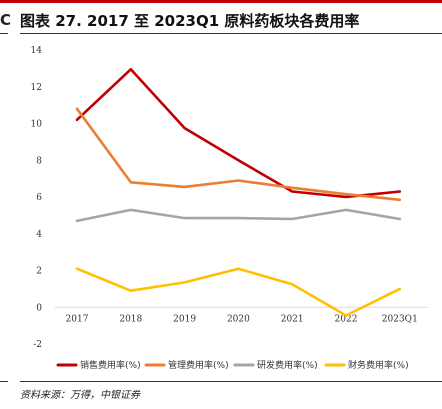 The height and width of the screenshot is (409, 442). Describe the element at coordinates (36, 88) in the screenshot. I see `y-tick-label: 12` at that location.